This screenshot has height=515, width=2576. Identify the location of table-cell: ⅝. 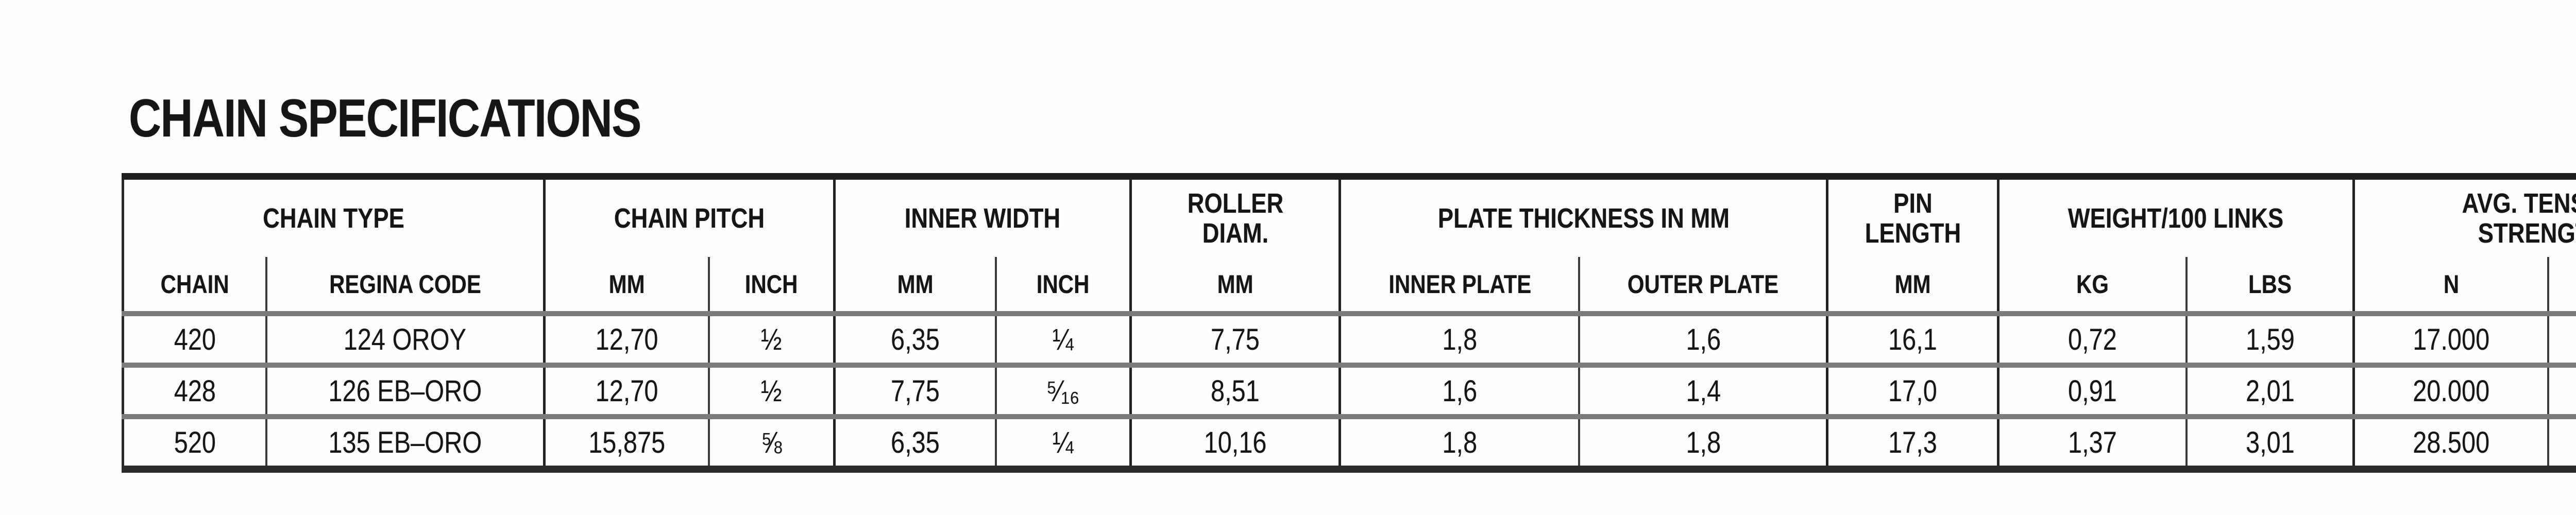
(772, 443).